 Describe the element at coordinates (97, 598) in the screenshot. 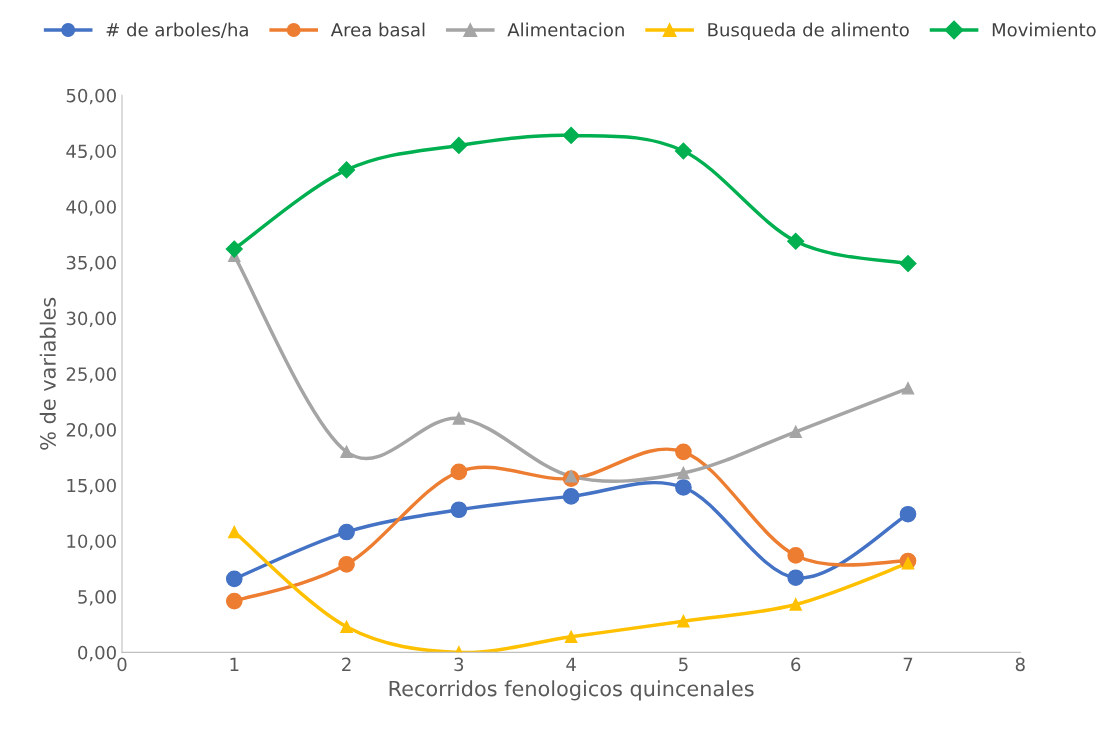

I see `y-tick-label: 5,00` at that location.